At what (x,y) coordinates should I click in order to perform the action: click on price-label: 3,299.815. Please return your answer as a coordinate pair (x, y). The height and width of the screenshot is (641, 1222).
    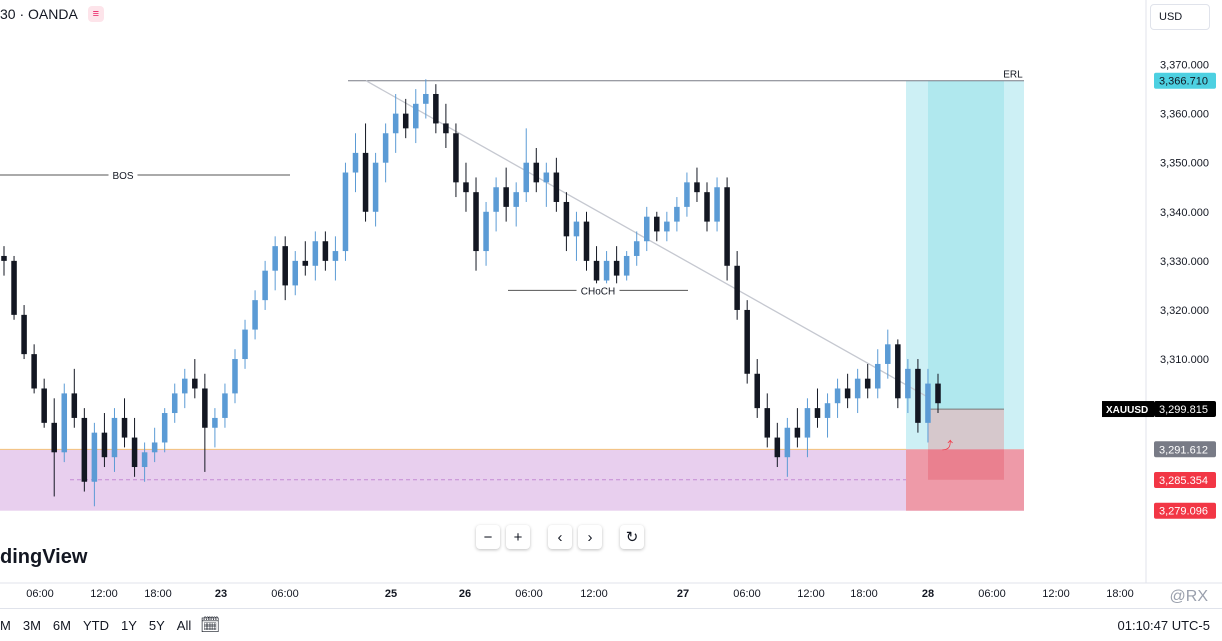
    Looking at the image, I should click on (1183, 410).